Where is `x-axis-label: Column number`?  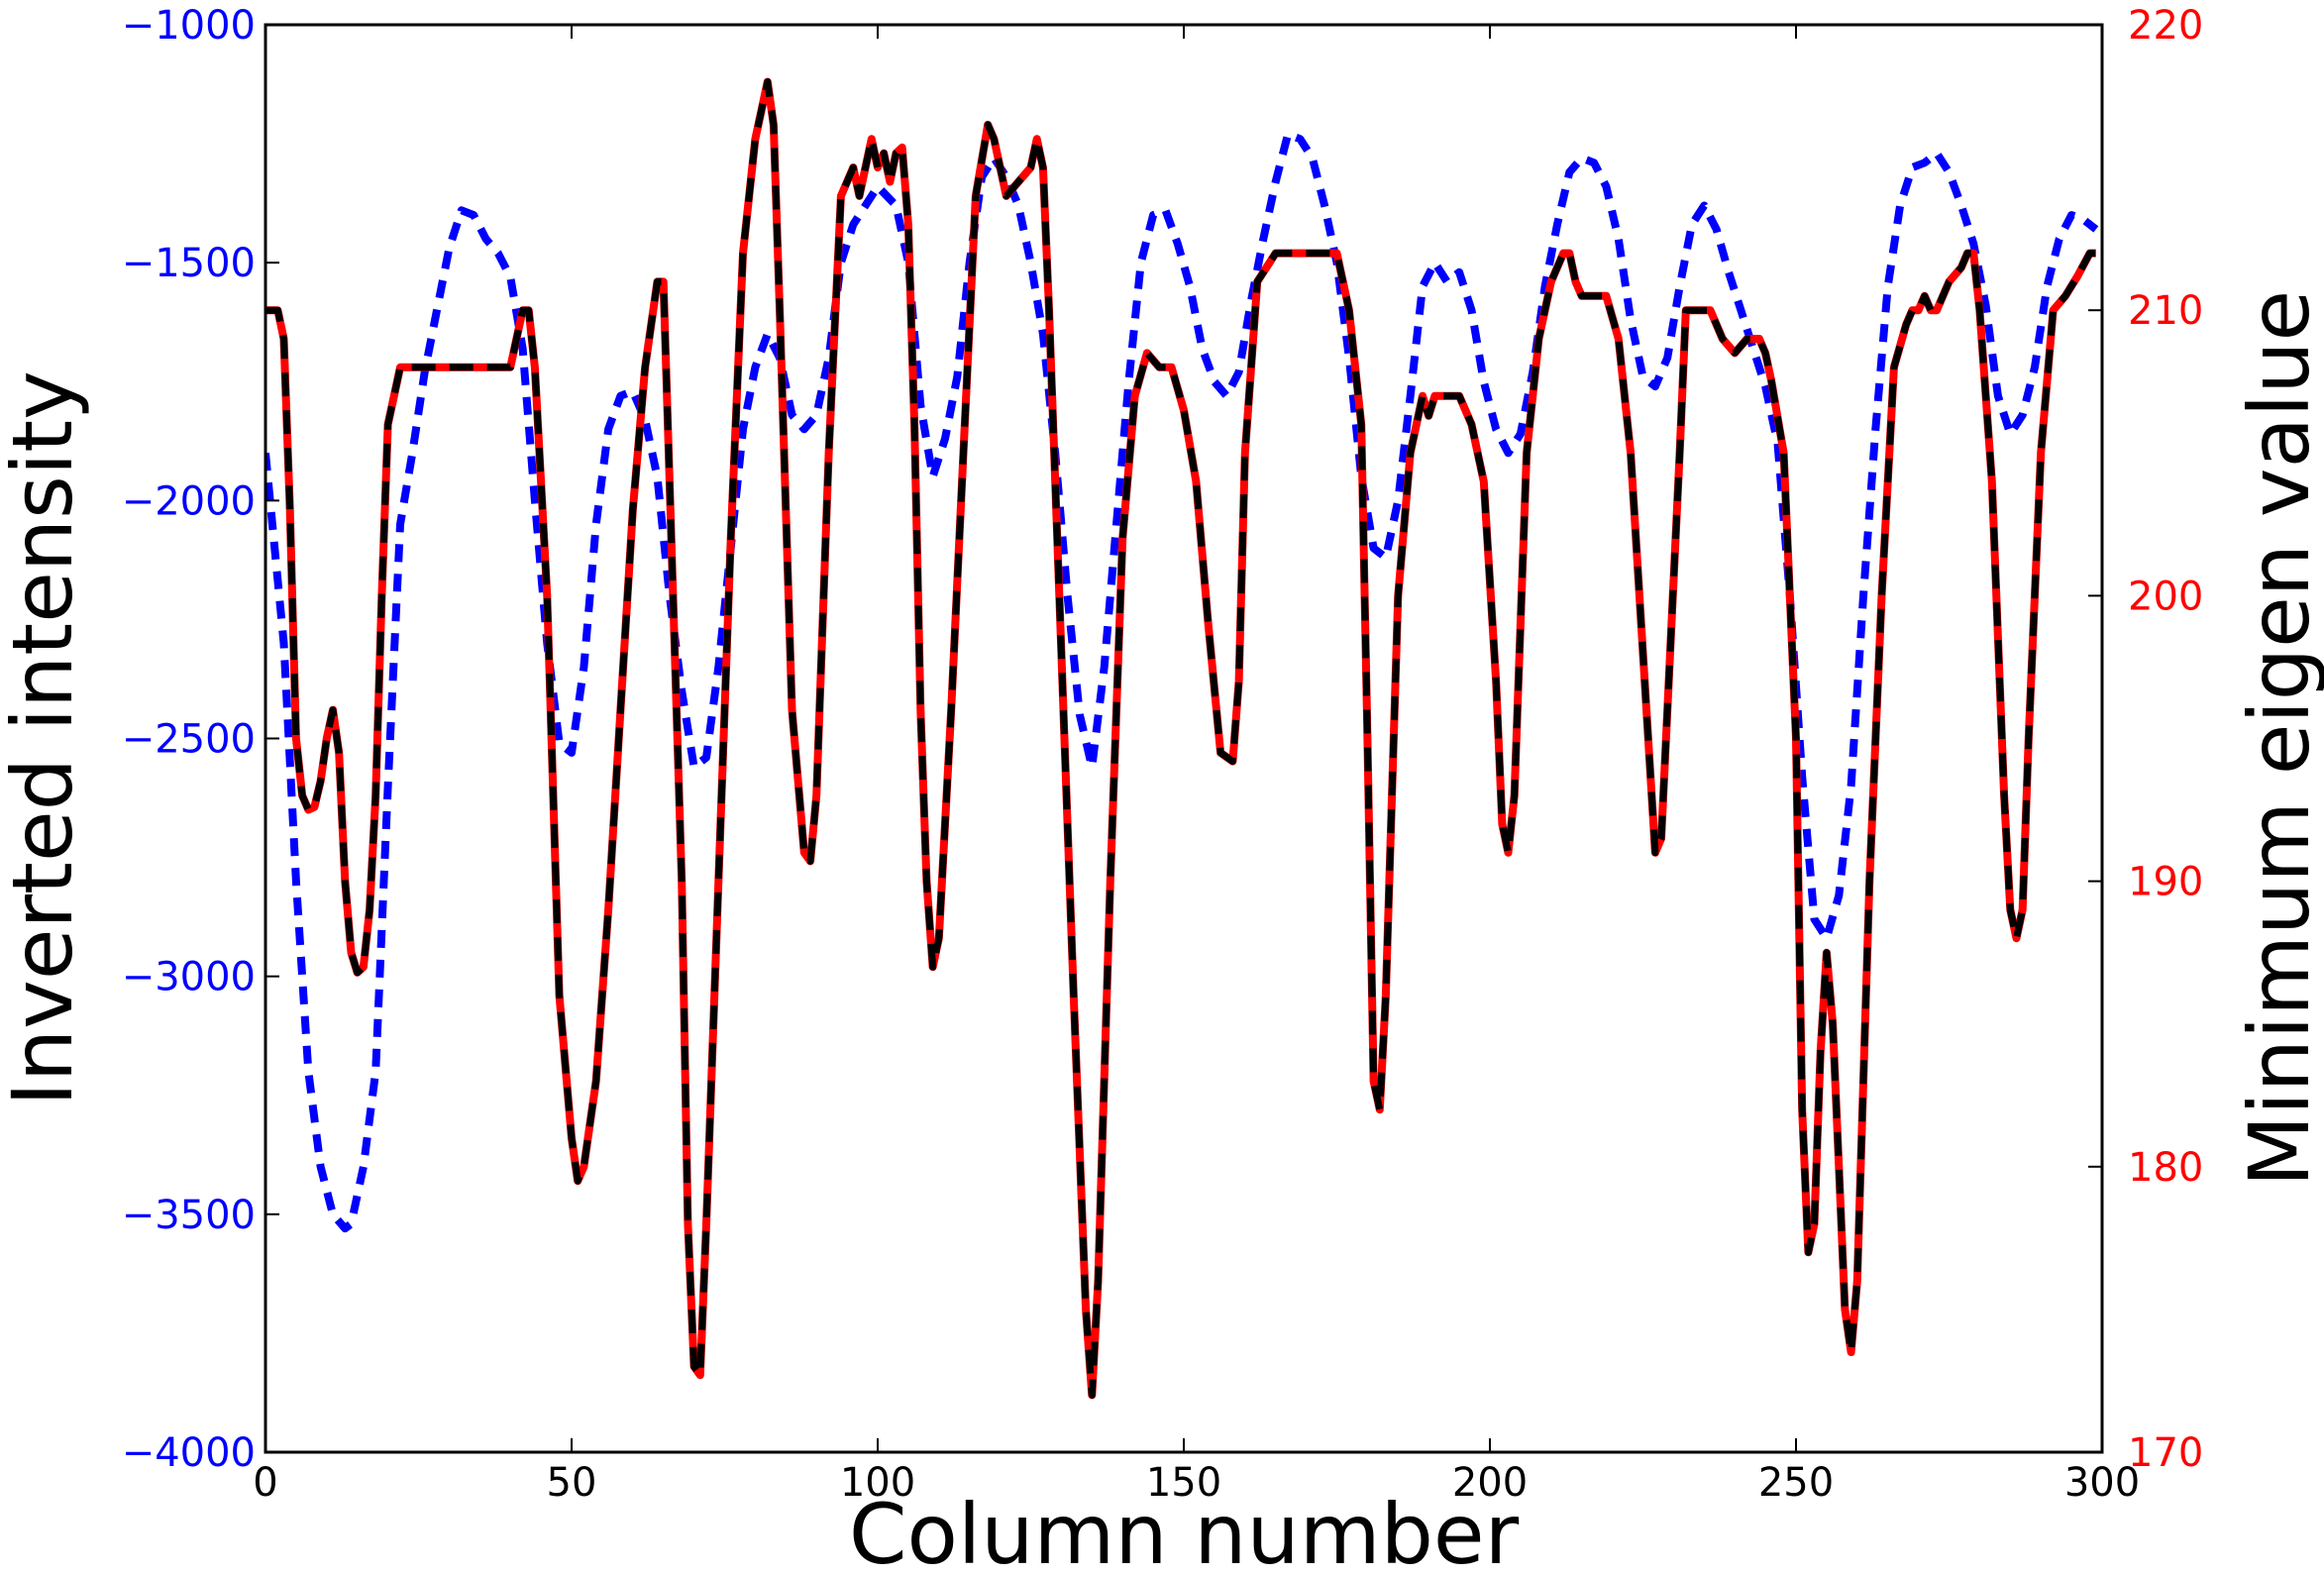
x-axis-label: Column number is located at coordinates (1184, 1529).